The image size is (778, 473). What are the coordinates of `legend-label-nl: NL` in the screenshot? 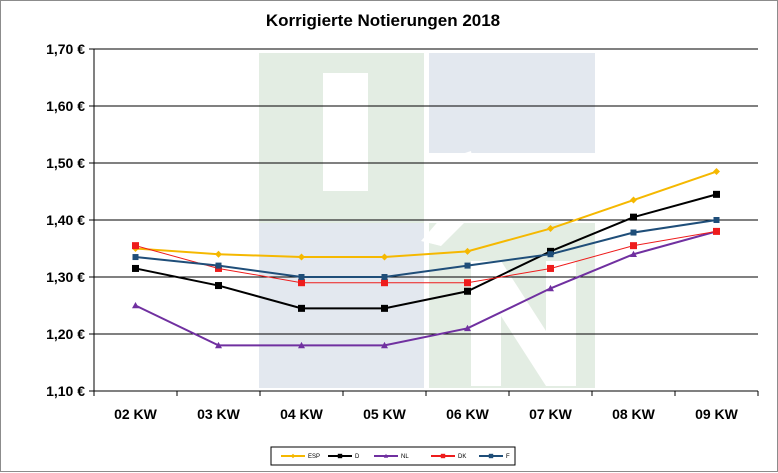 It's located at (405, 457).